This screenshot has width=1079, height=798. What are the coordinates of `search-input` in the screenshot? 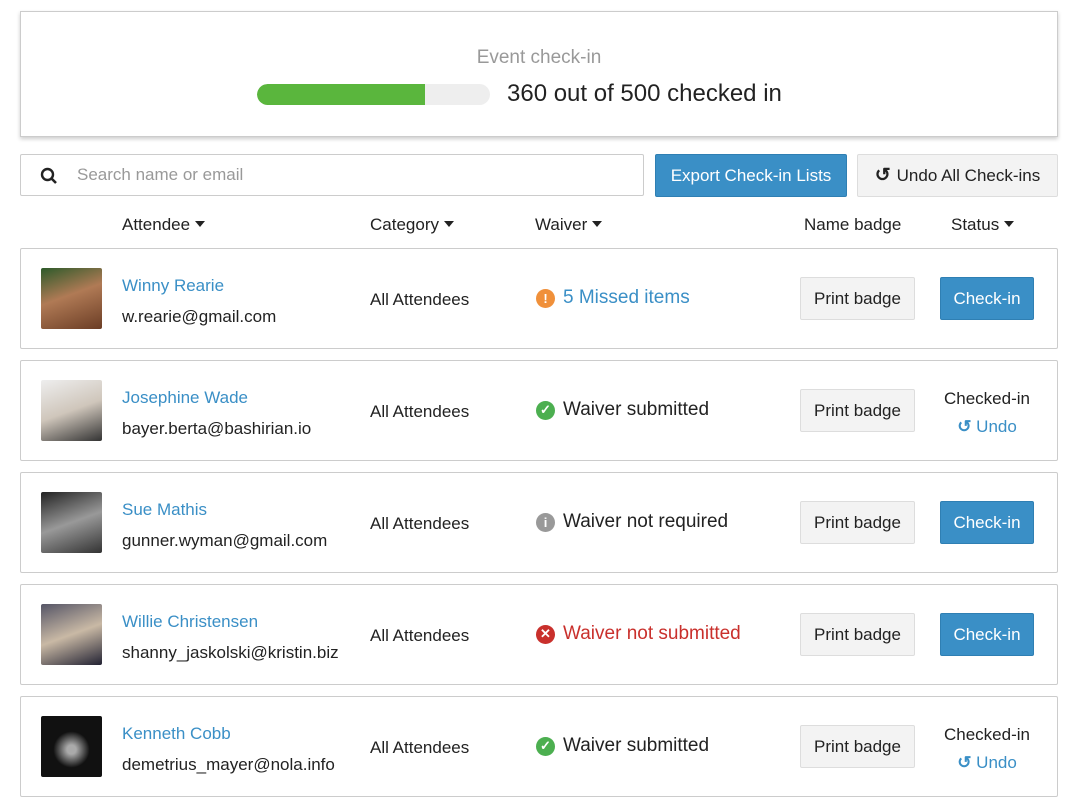 It's located at (352, 175).